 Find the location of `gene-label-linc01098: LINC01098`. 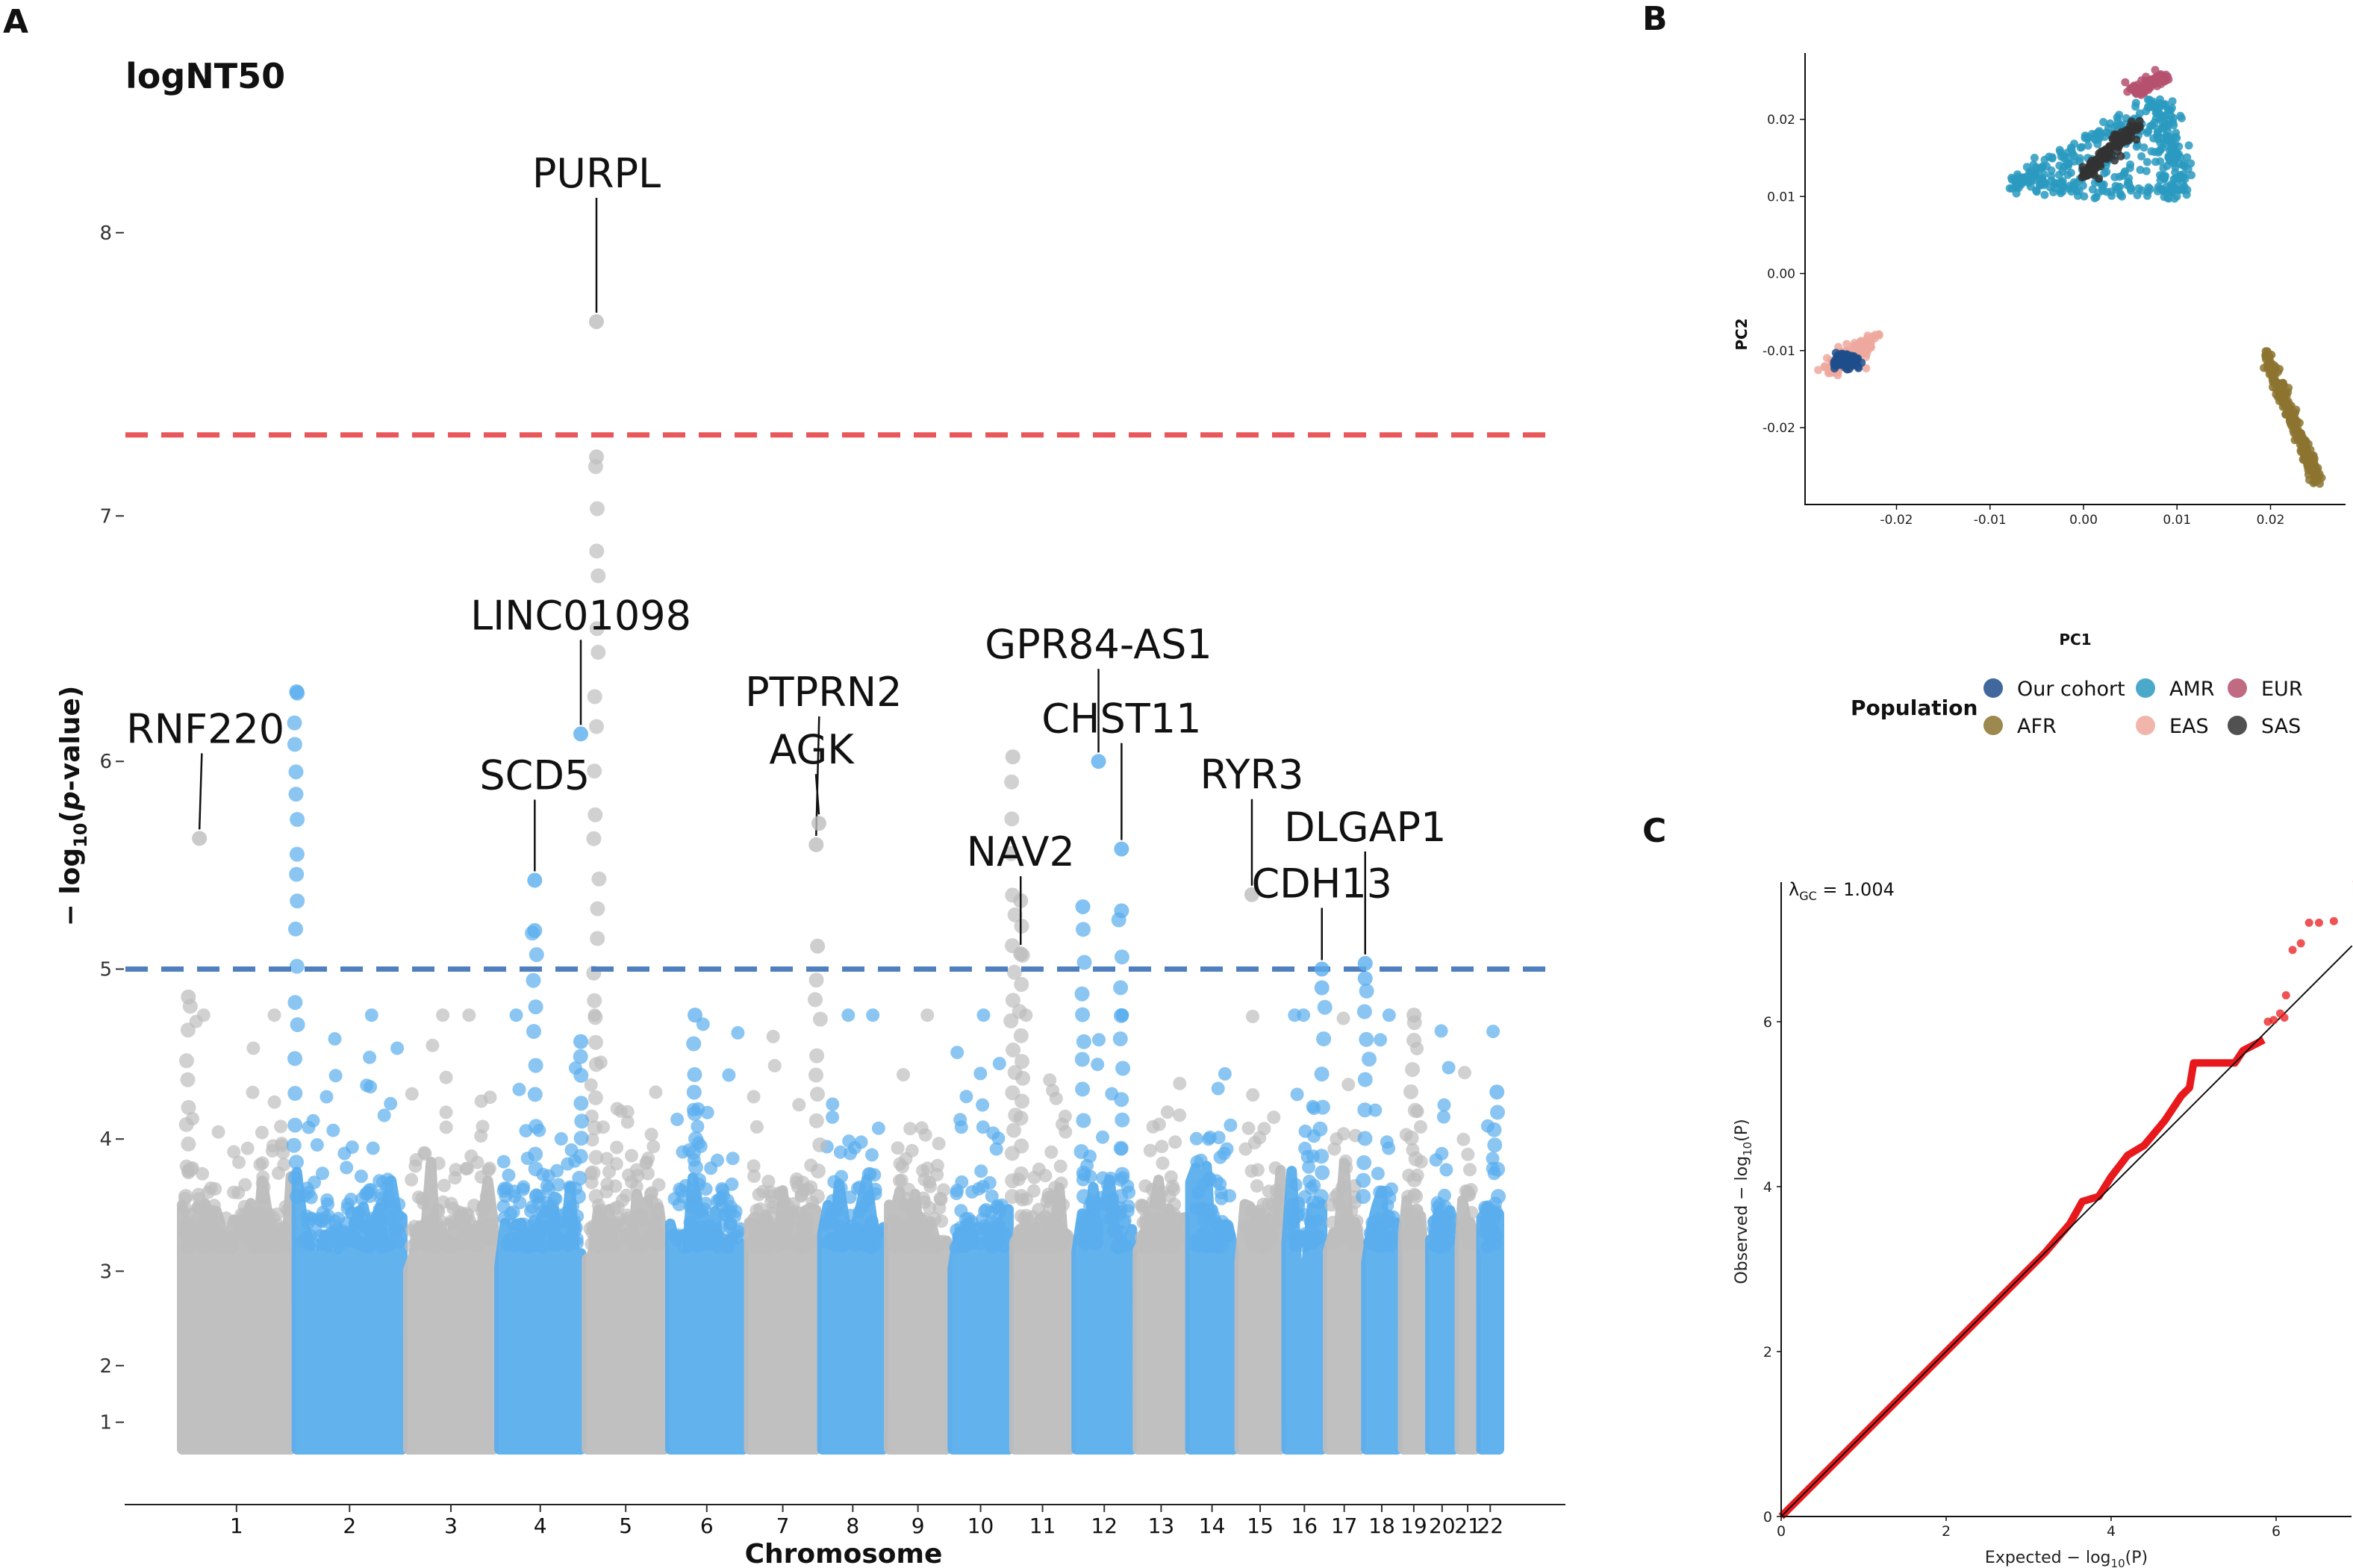

gene-label-linc01098: LINC01098 is located at coordinates (580, 615).